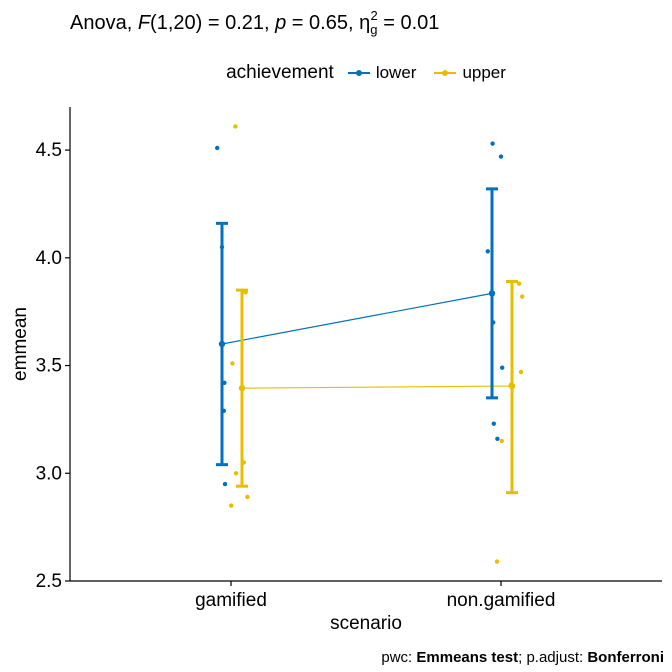 Image resolution: width=672 pixels, height=672 pixels. I want to click on title-part-1: F, so click(144, 23).